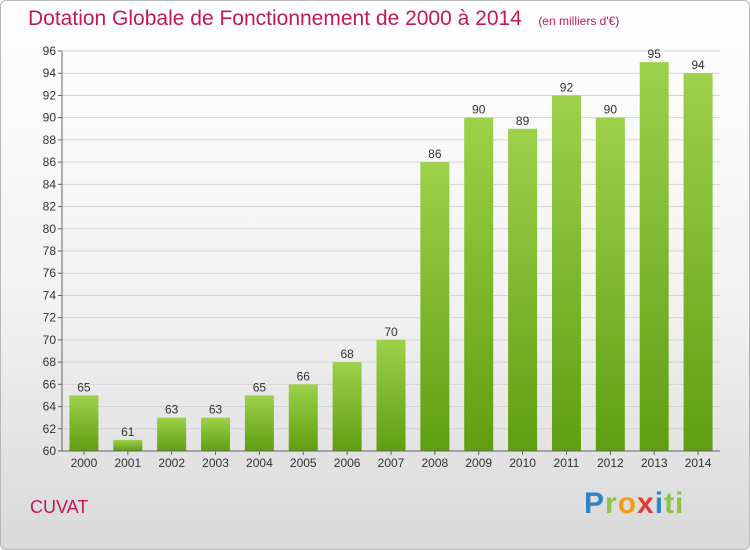 The image size is (750, 550). Describe the element at coordinates (435, 306) in the screenshot. I see `bar-2008` at that location.